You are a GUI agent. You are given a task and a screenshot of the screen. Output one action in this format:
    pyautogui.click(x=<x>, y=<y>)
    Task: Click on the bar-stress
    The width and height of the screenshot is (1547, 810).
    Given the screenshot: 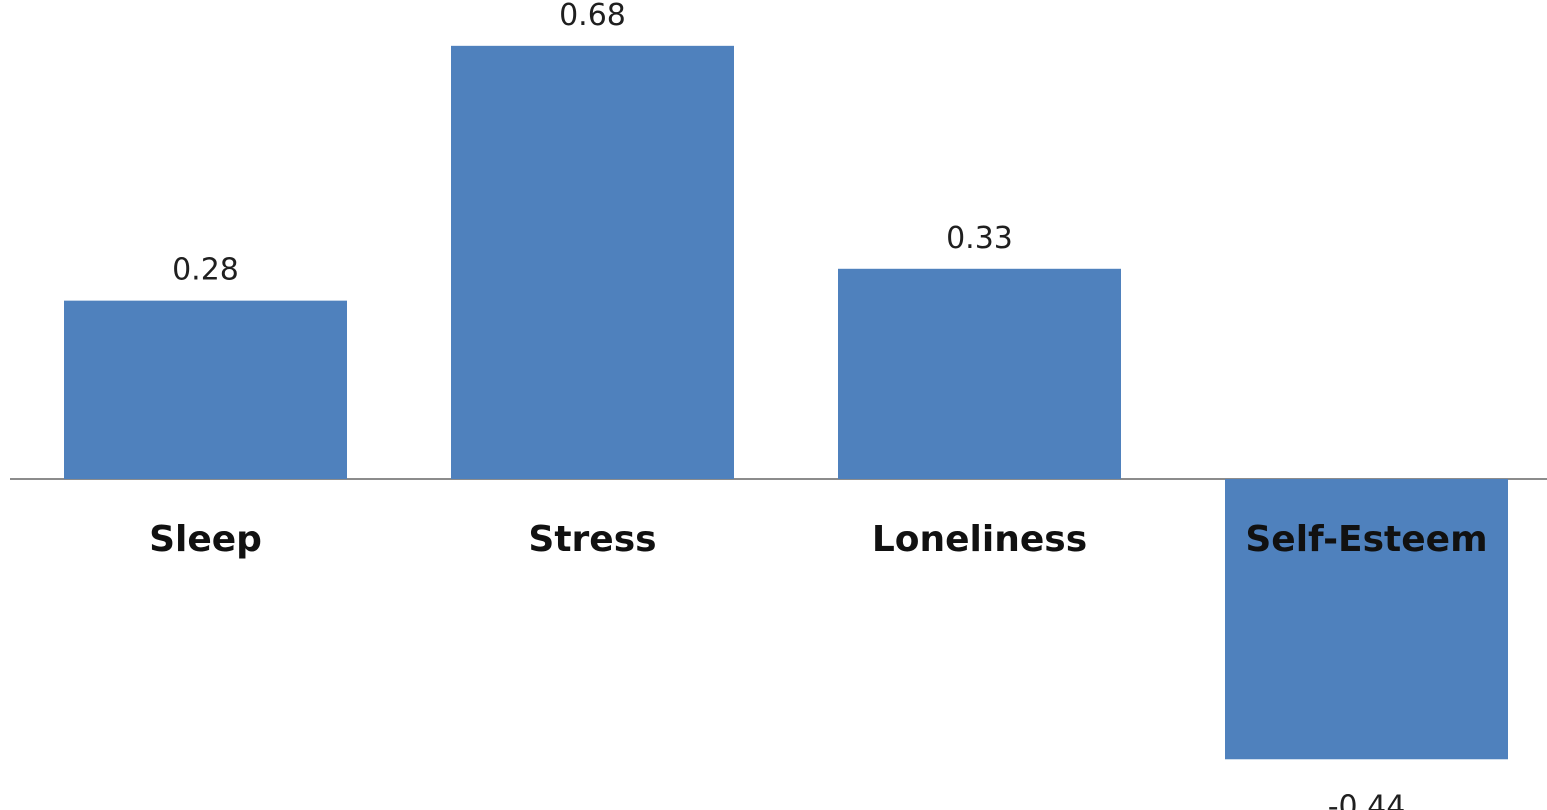 What is the action you would take?
    pyautogui.click(x=592, y=262)
    